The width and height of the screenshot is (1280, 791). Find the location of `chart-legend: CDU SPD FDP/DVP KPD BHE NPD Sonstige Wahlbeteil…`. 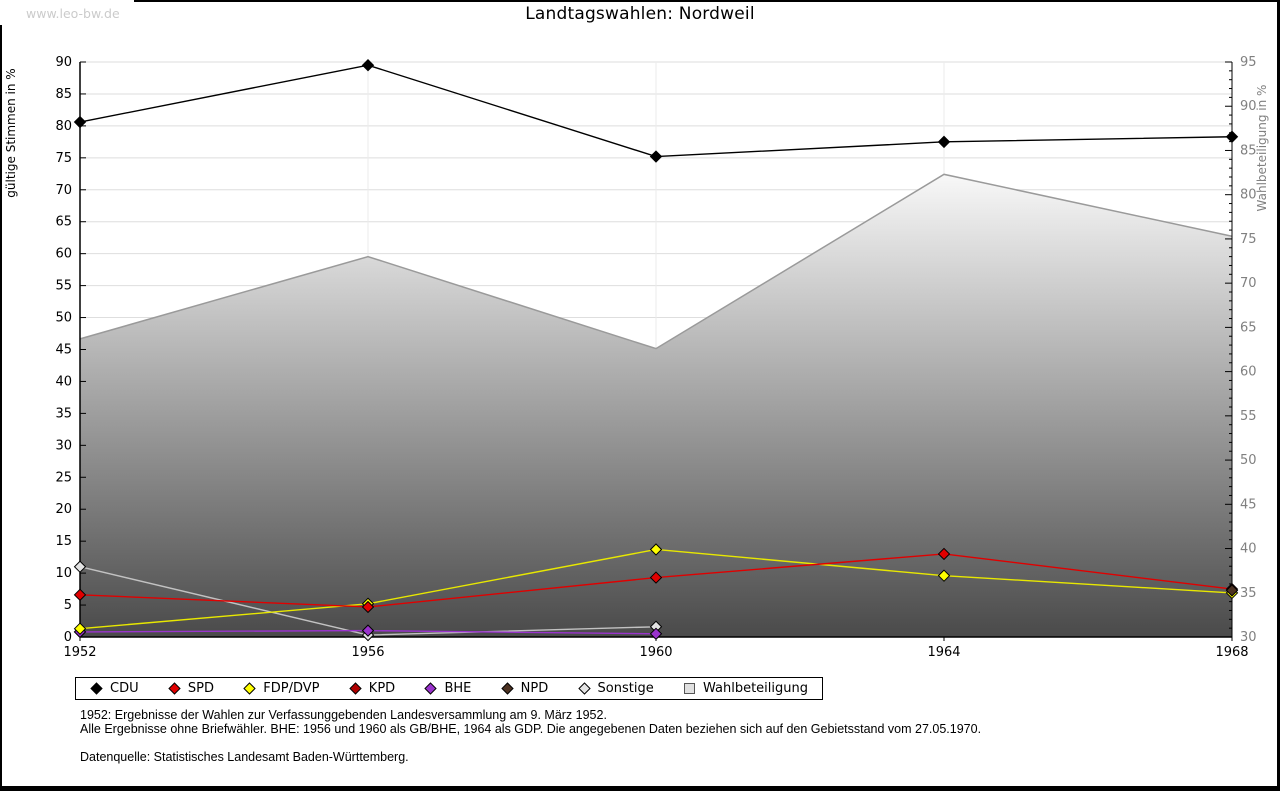

chart-legend: CDU SPD FDP/DVP KPD BHE NPD Sonstige Wahlbeteil… is located at coordinates (449, 688).